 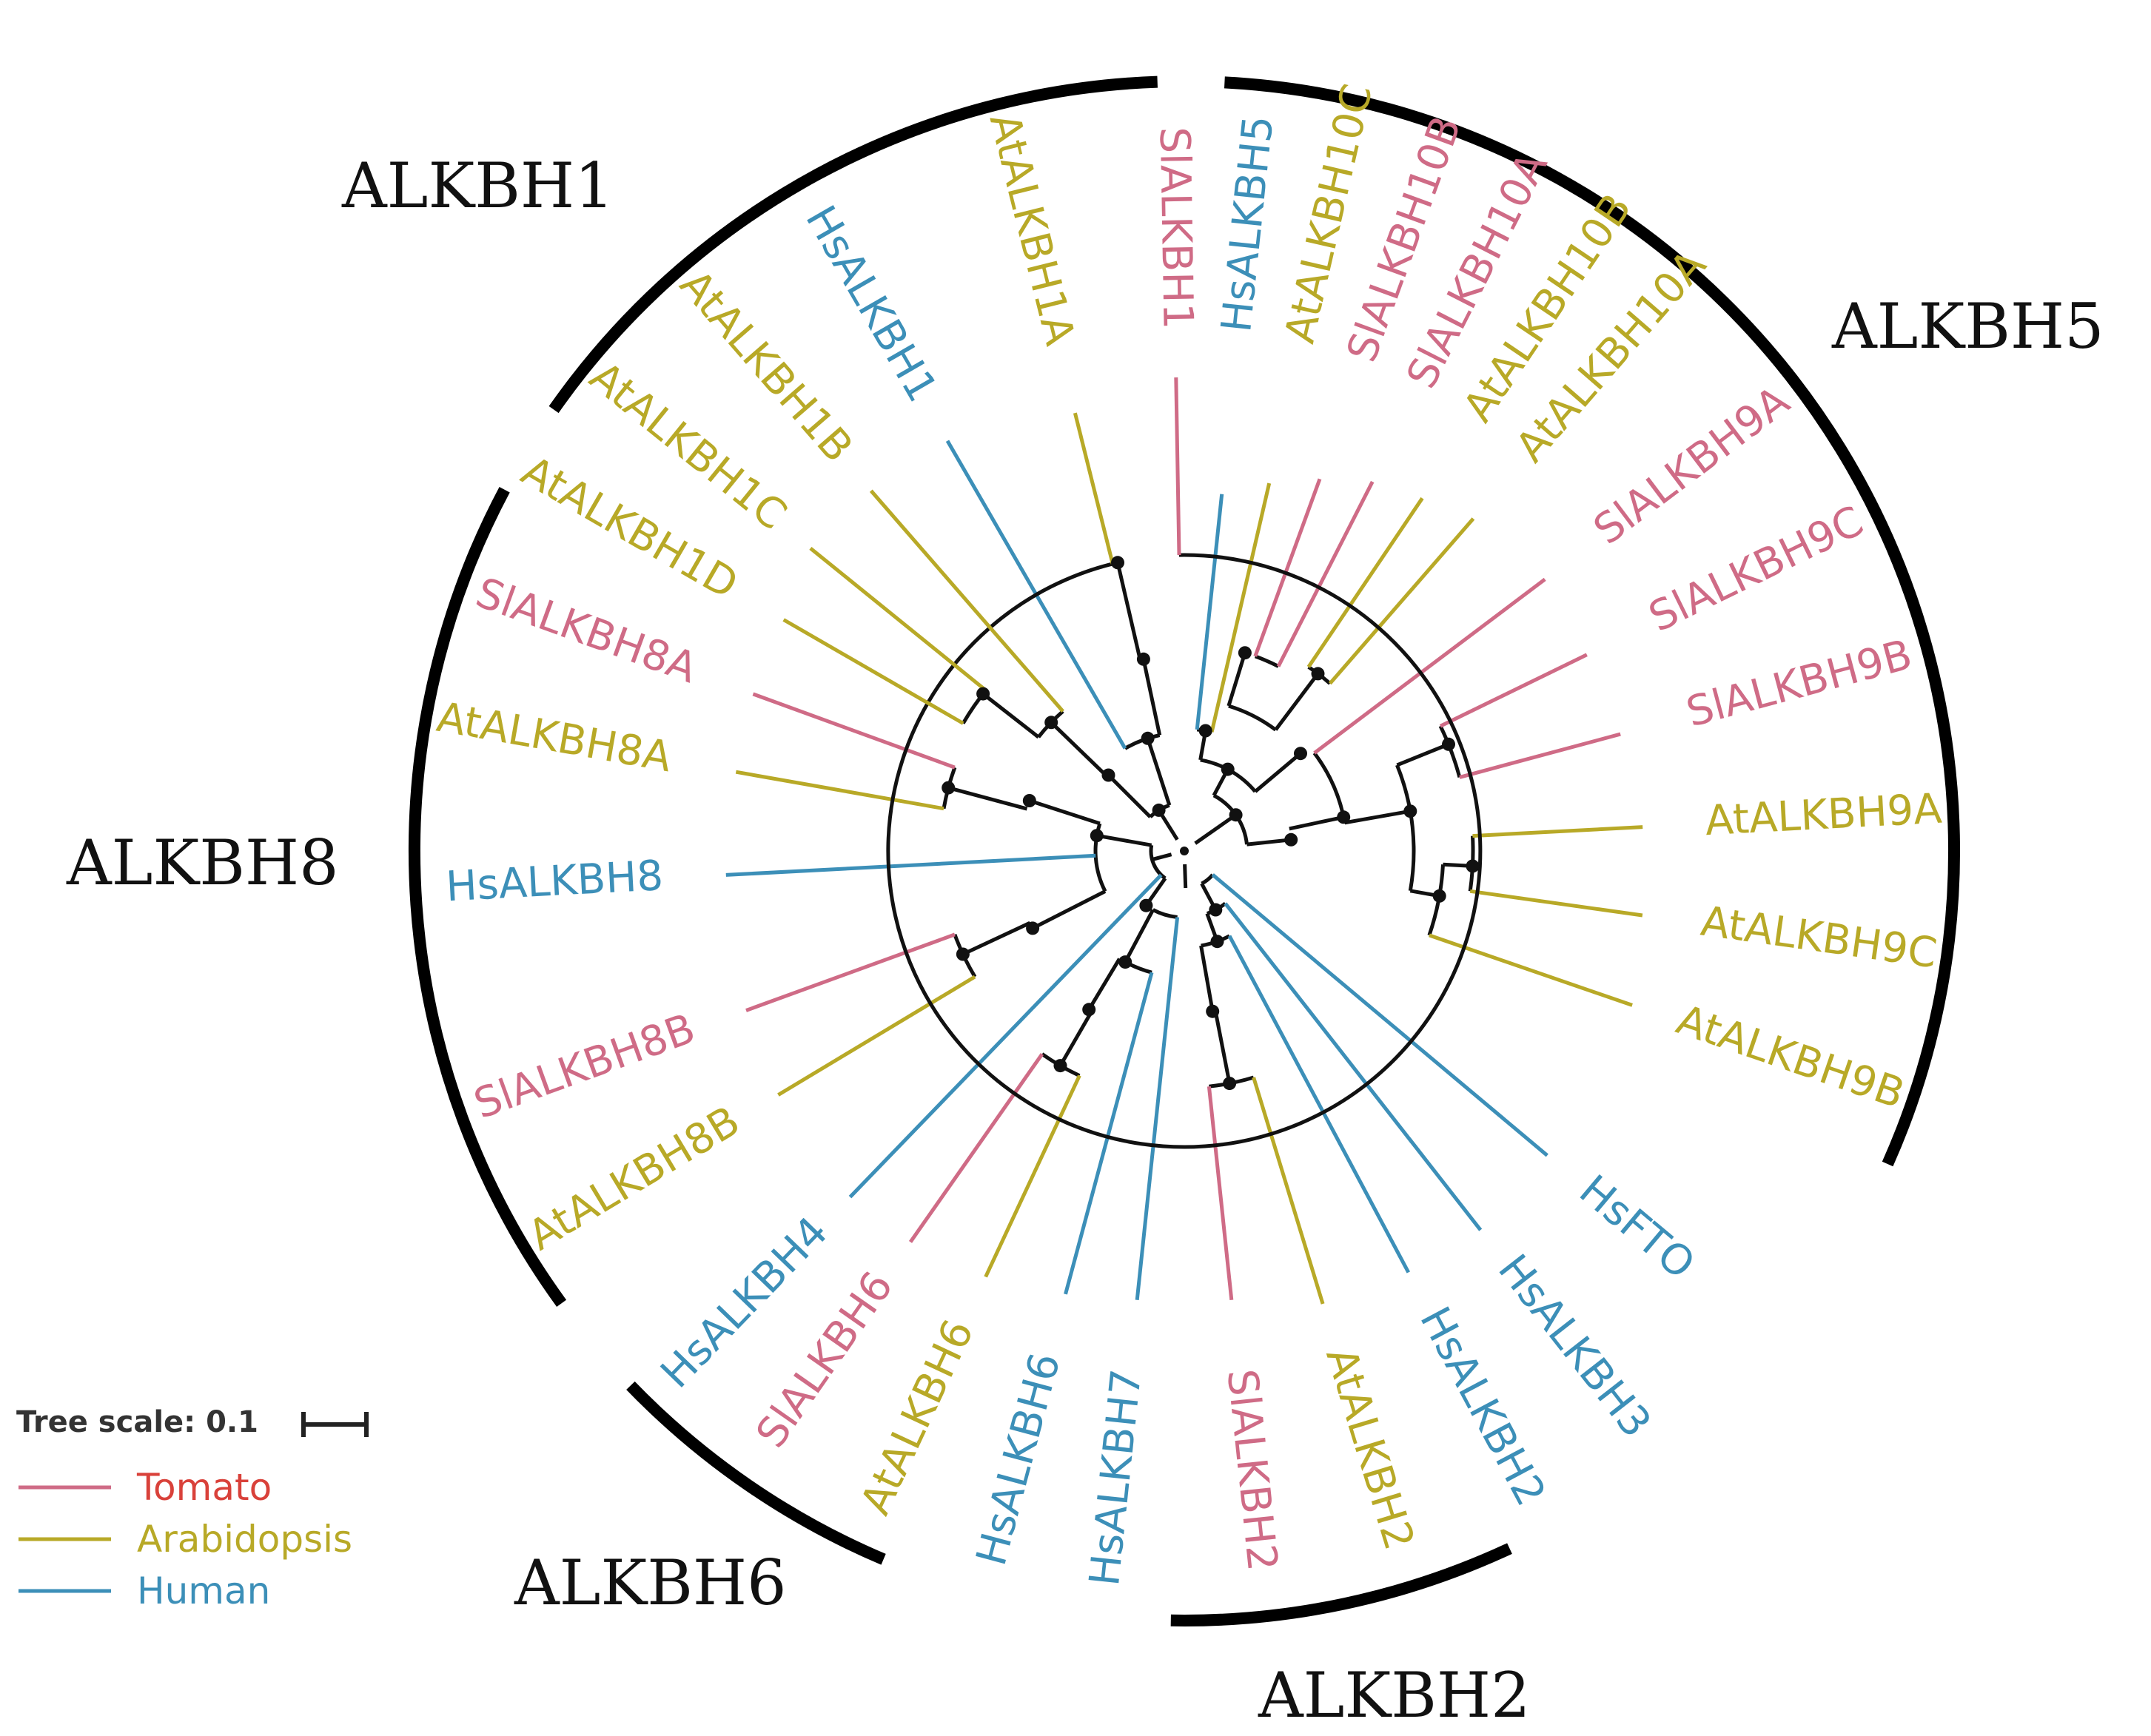 I want to click on leaf-label: AtALKBH6, so click(x=918, y=1417).